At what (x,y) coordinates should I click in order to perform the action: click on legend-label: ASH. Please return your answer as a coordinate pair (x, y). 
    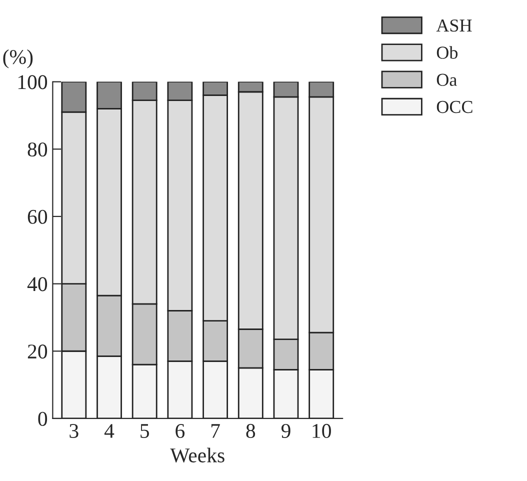
    Looking at the image, I should click on (454, 26).